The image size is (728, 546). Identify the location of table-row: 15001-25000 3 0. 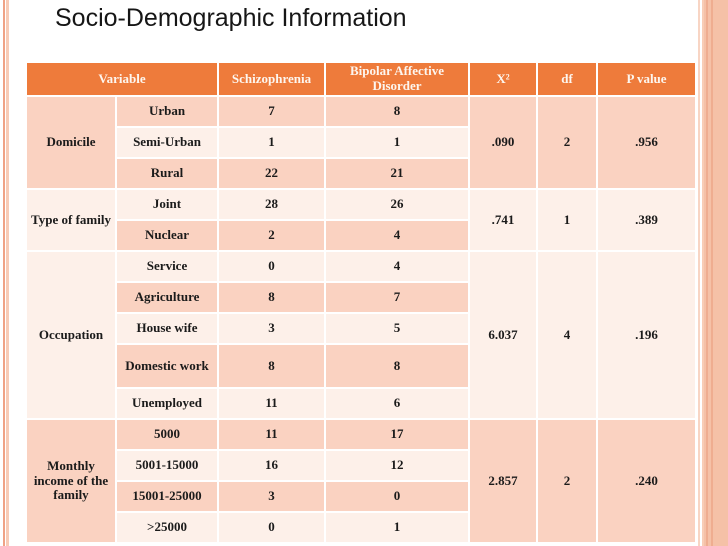
(361, 496).